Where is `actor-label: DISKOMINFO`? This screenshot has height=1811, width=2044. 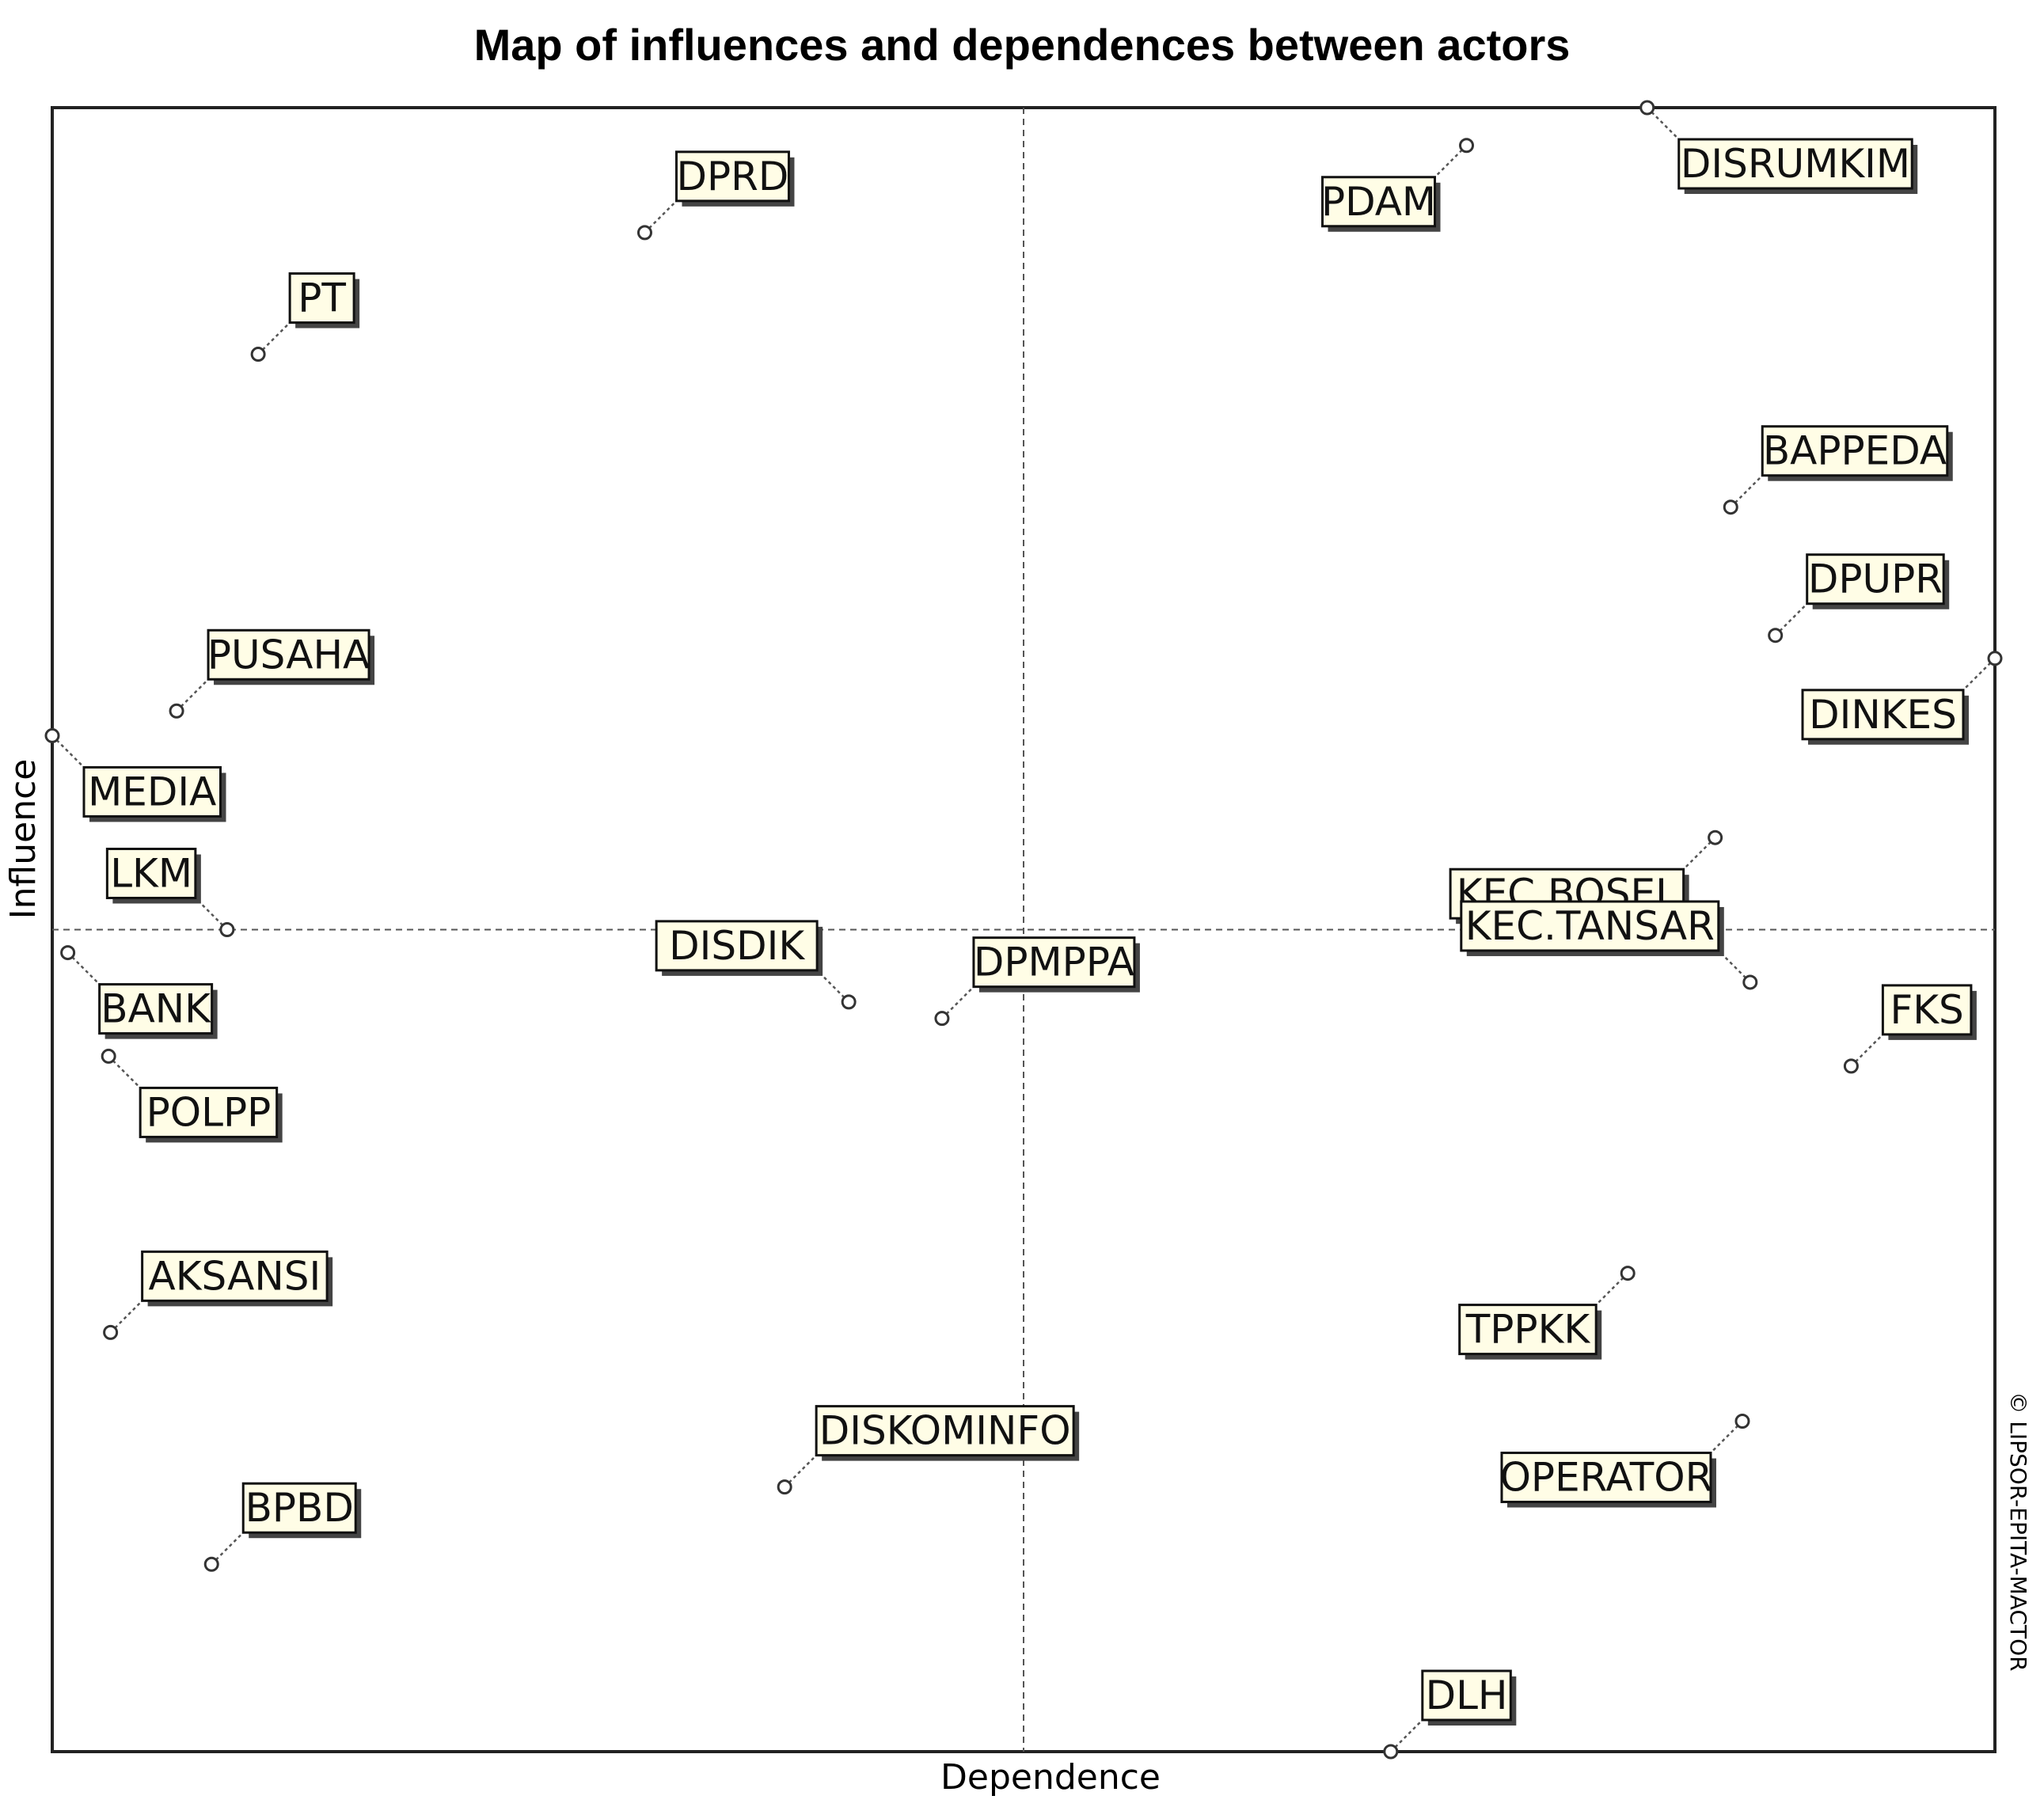 actor-label: DISKOMINFO is located at coordinates (945, 1431).